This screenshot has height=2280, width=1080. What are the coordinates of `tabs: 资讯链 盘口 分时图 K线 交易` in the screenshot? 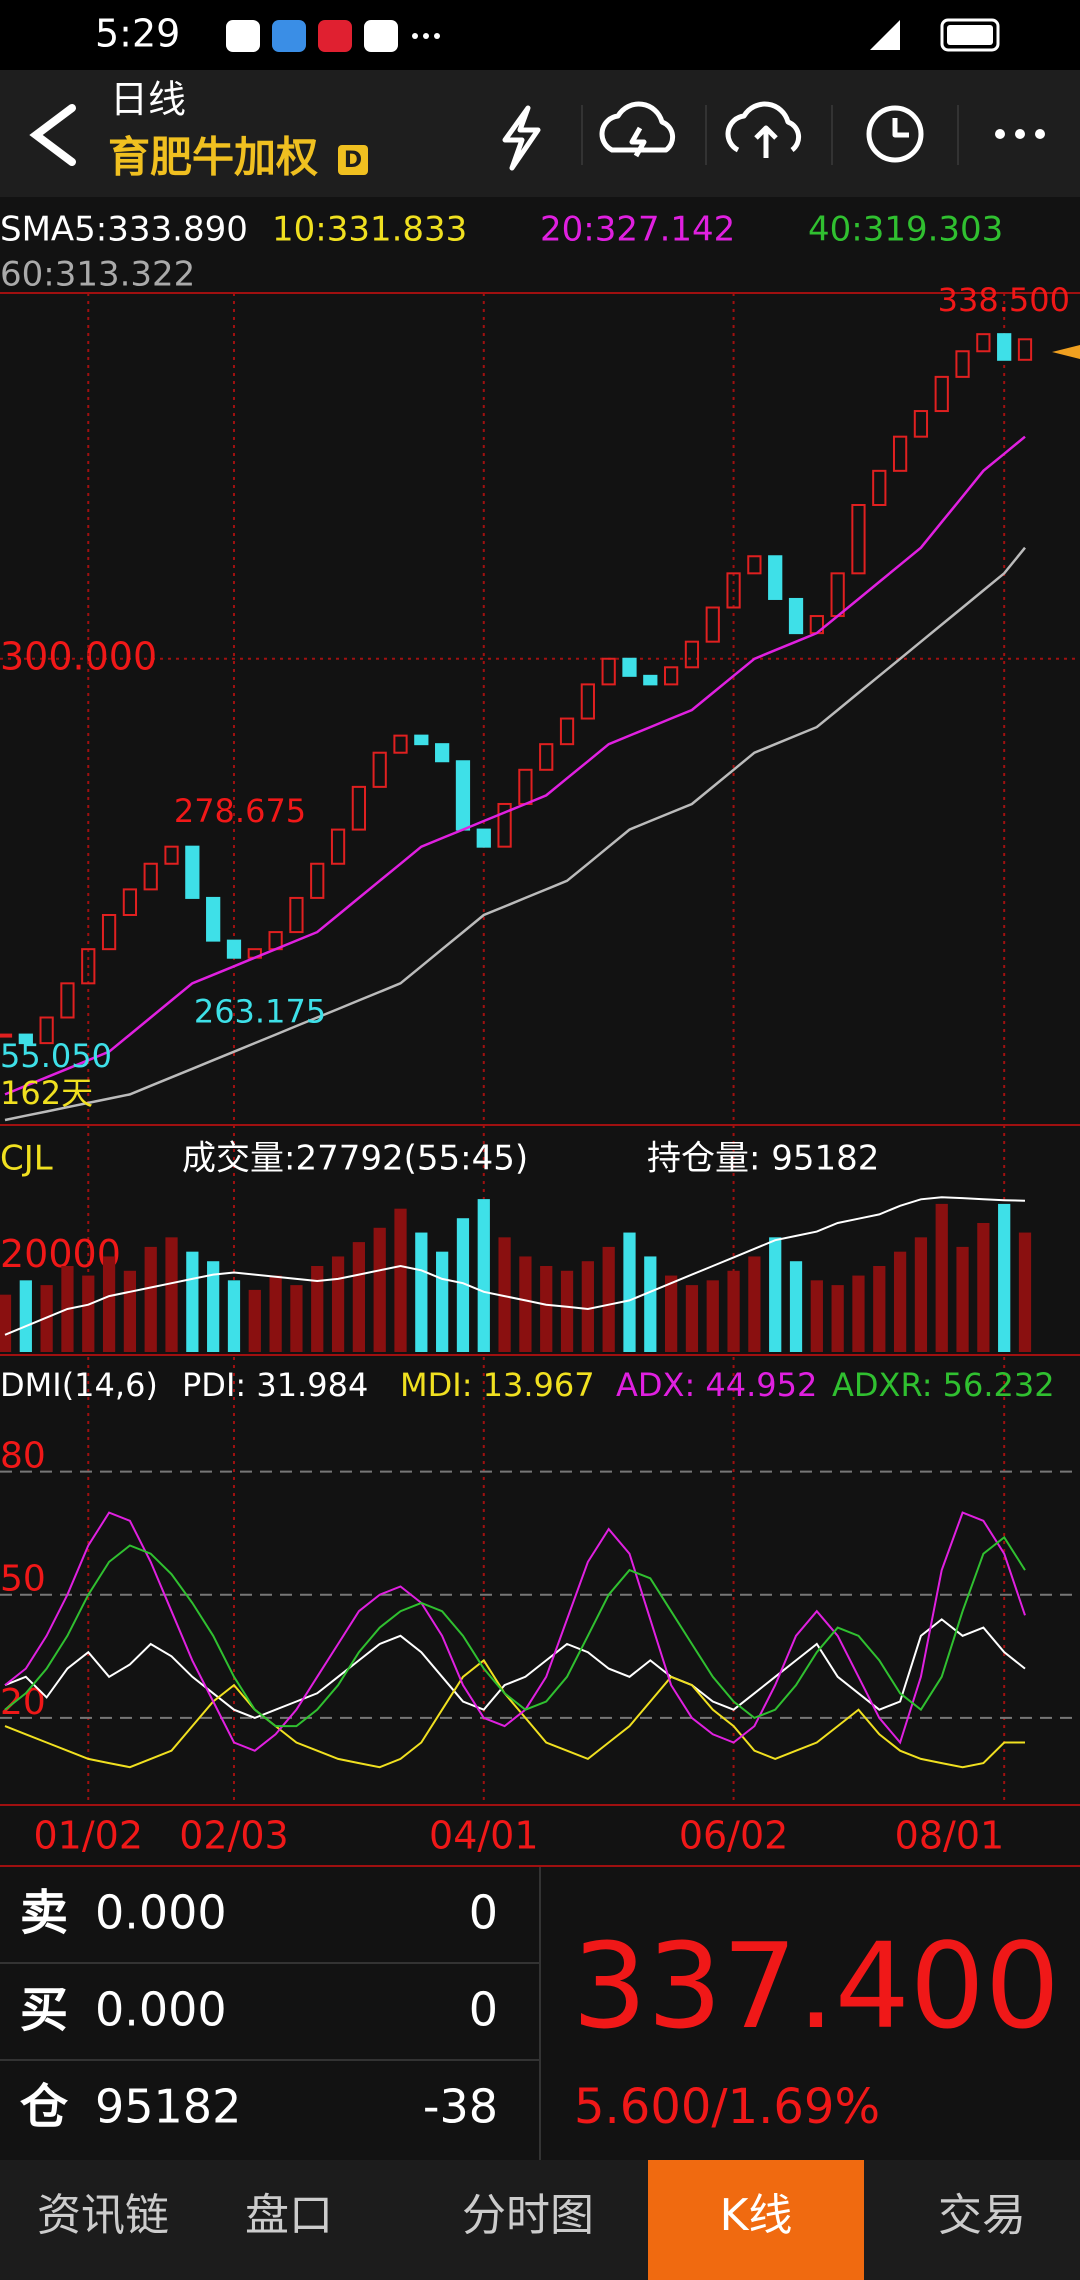 It's located at (531, 2220).